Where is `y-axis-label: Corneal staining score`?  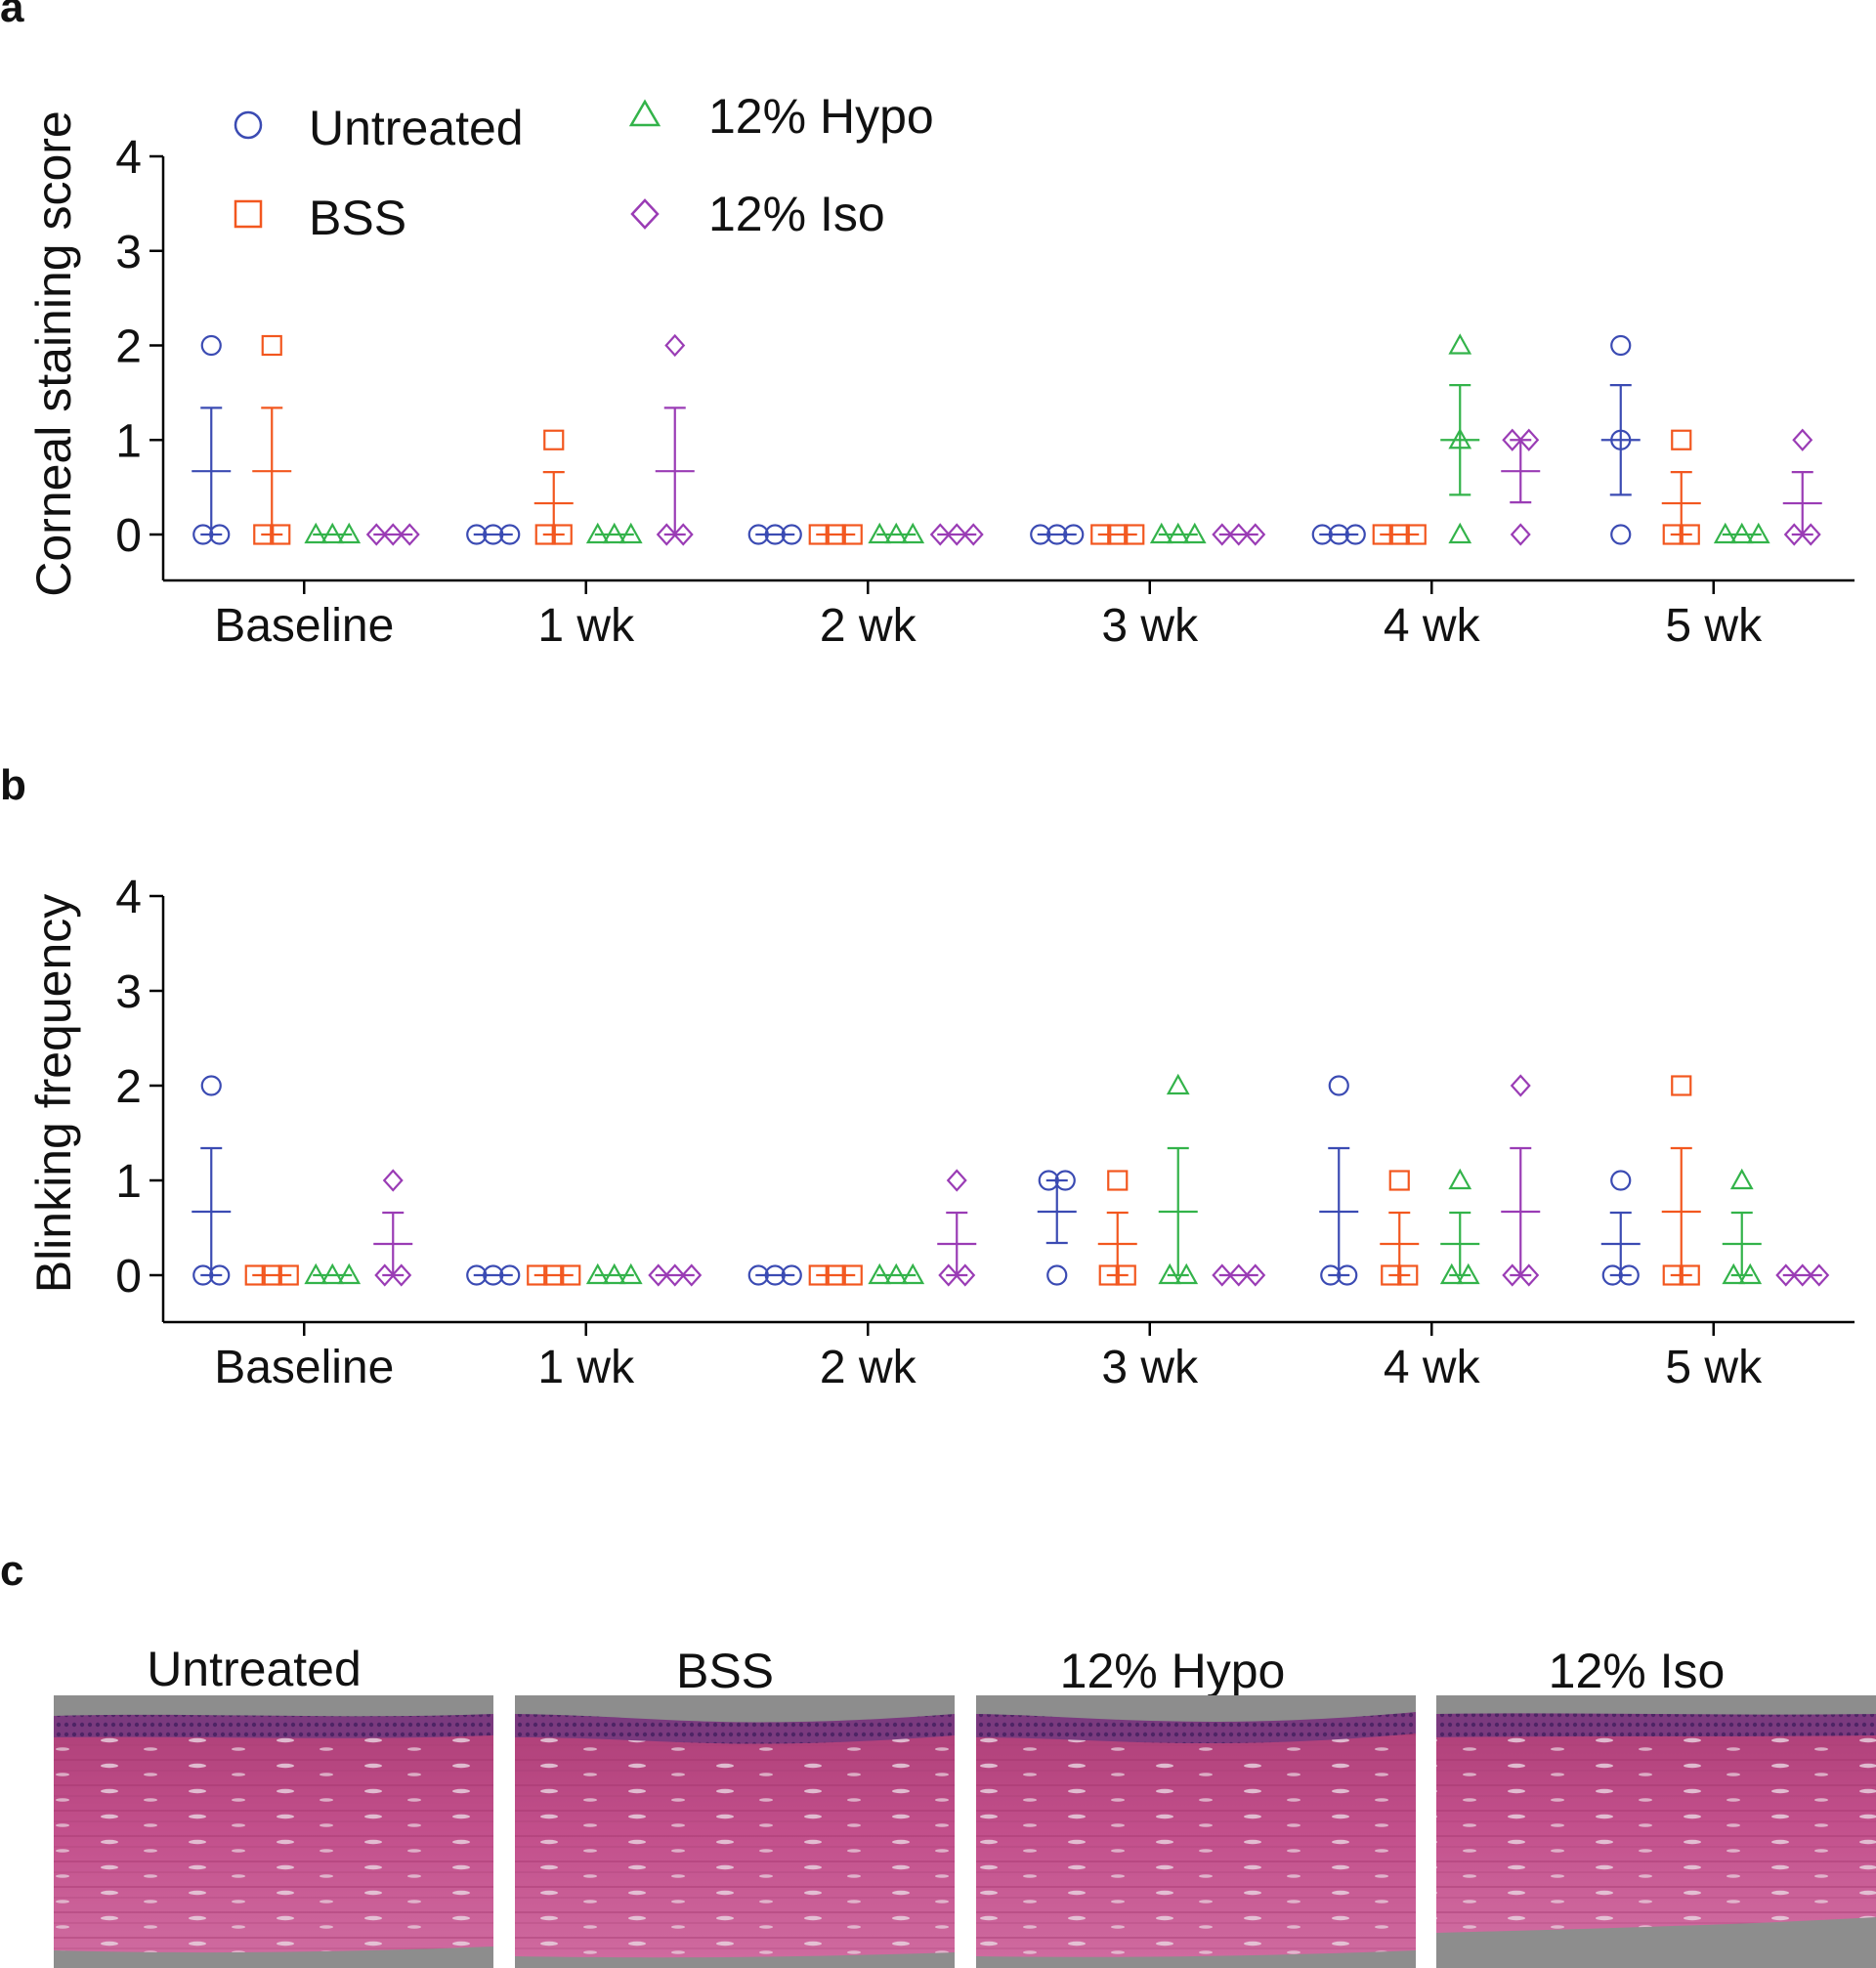 y-axis-label: Corneal staining score is located at coordinates (53, 354).